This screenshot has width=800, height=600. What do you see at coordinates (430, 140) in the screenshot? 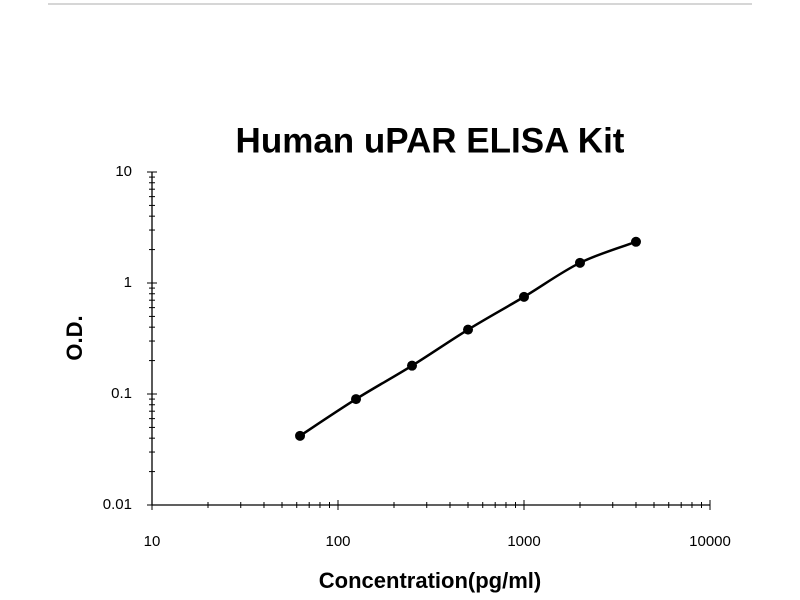
I see `chart-title: Human uPAR ELISA Kit` at bounding box center [430, 140].